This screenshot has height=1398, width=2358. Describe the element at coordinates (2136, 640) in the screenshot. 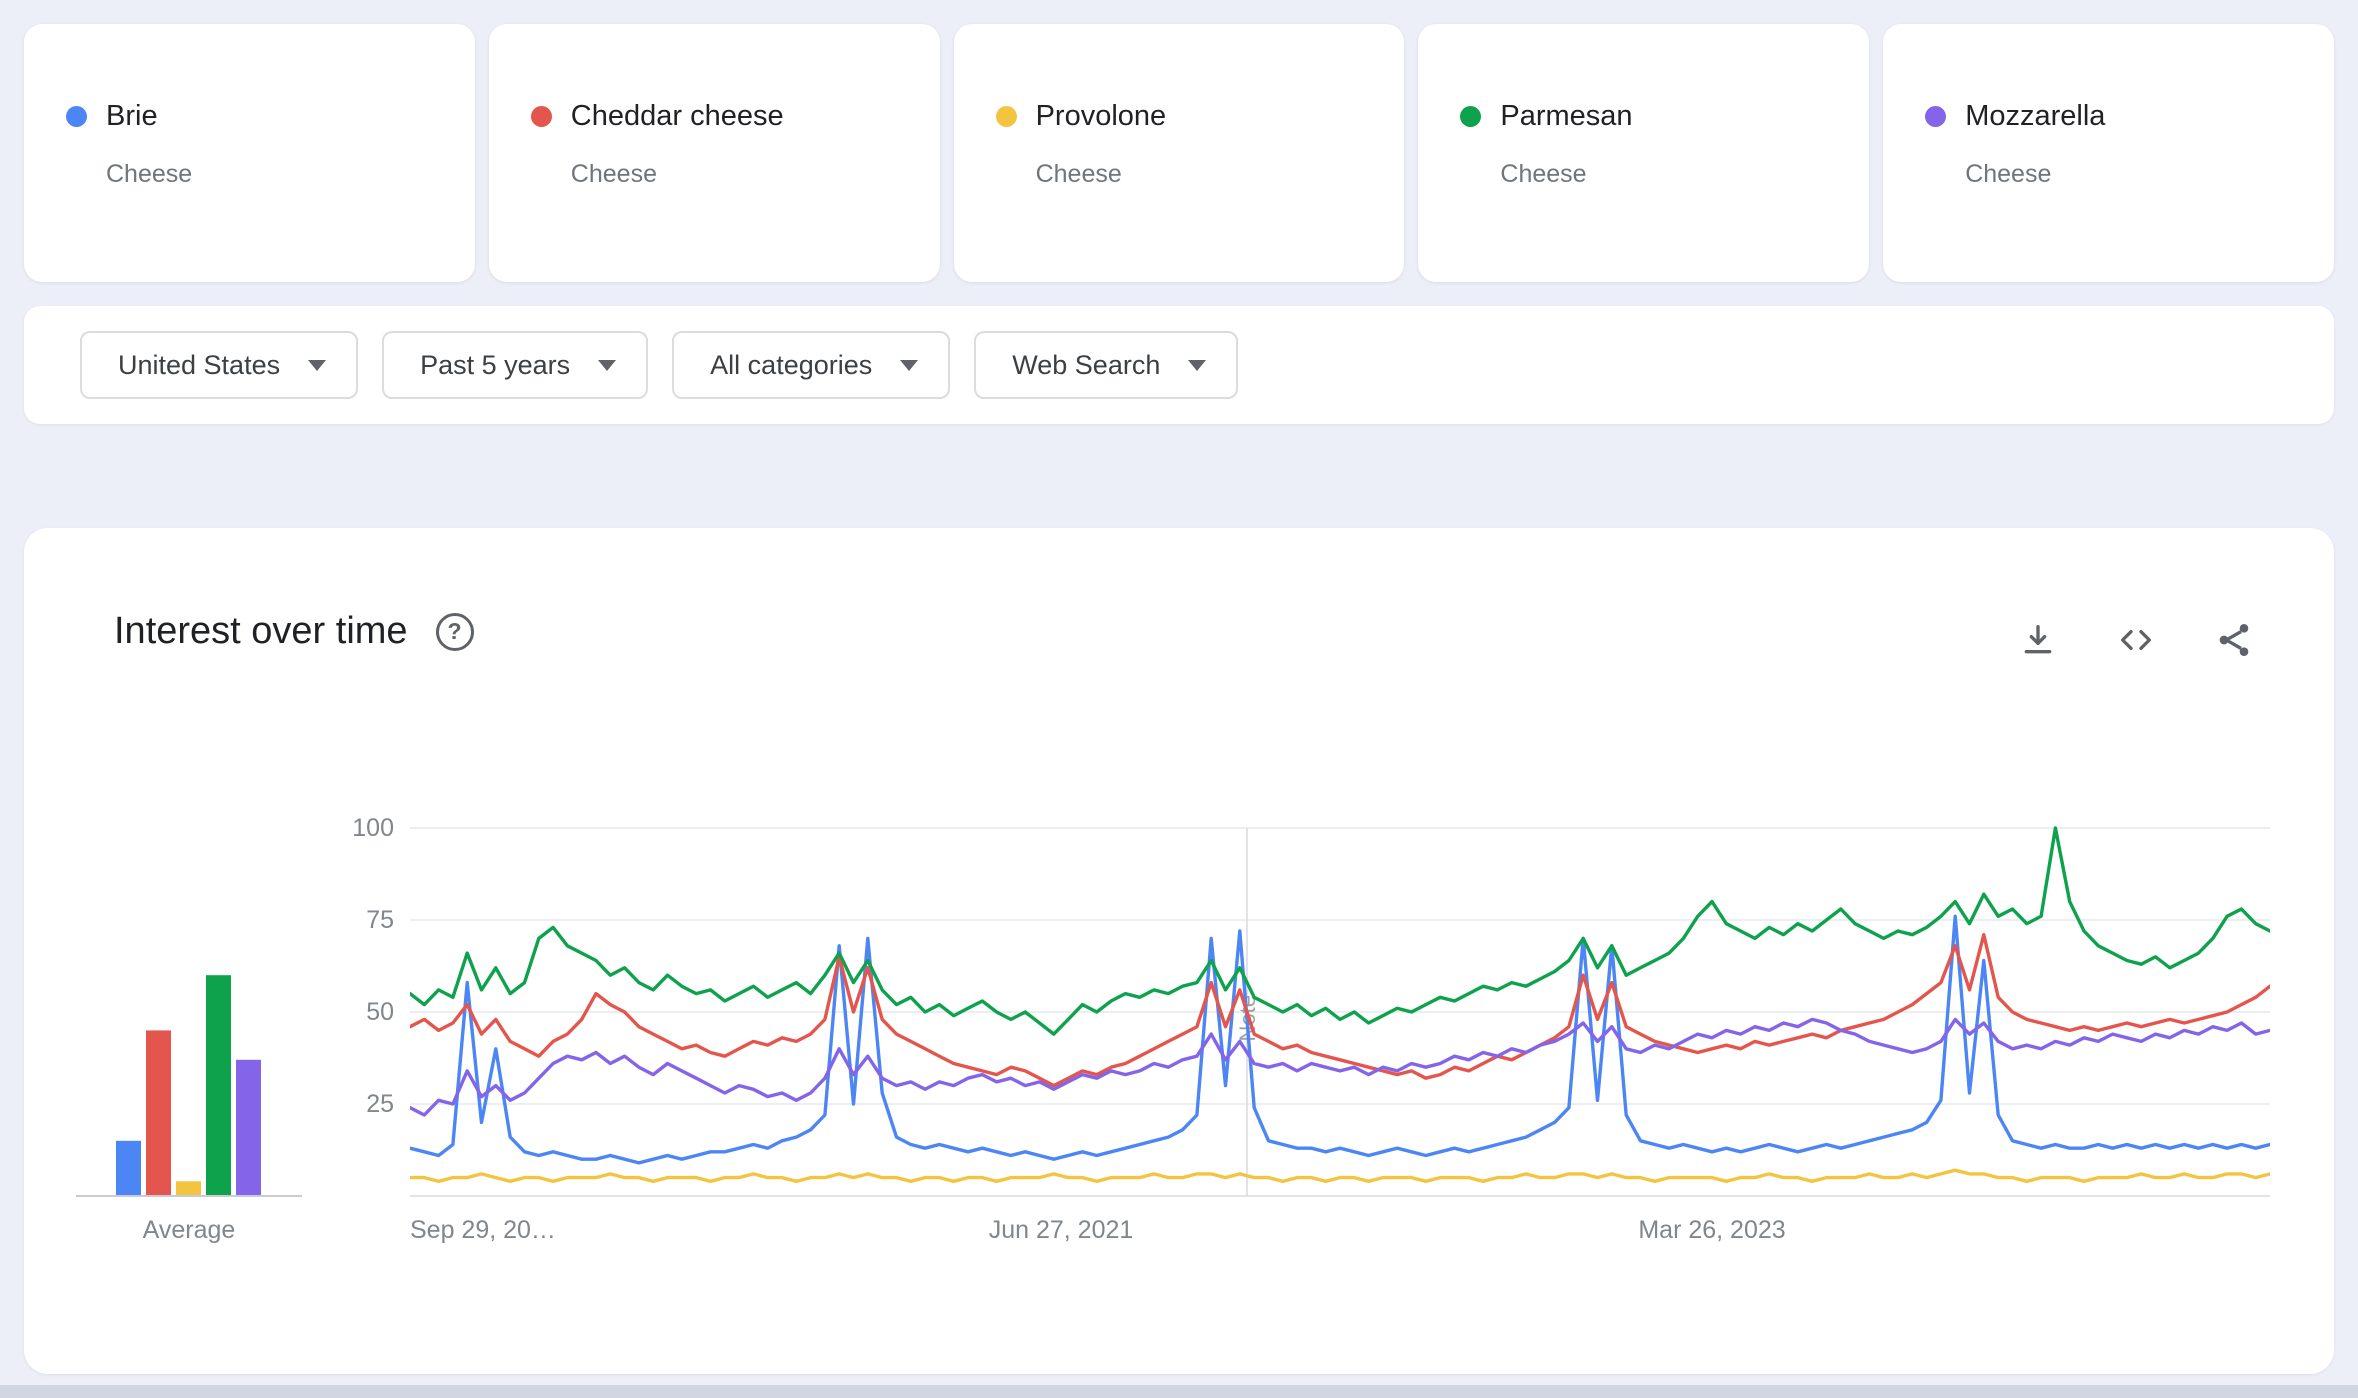

I see `embed-icon` at that location.